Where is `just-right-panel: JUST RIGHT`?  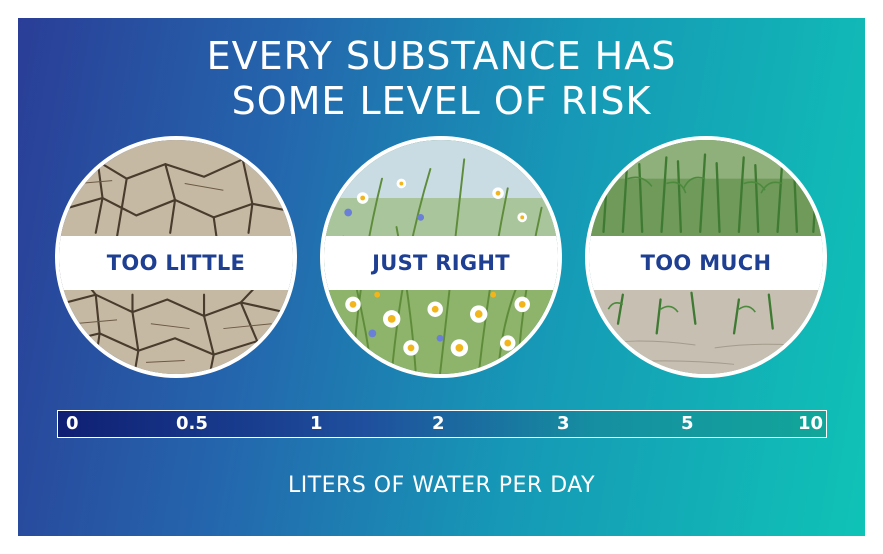
just-right-panel: JUST RIGHT is located at coordinates (441, 257).